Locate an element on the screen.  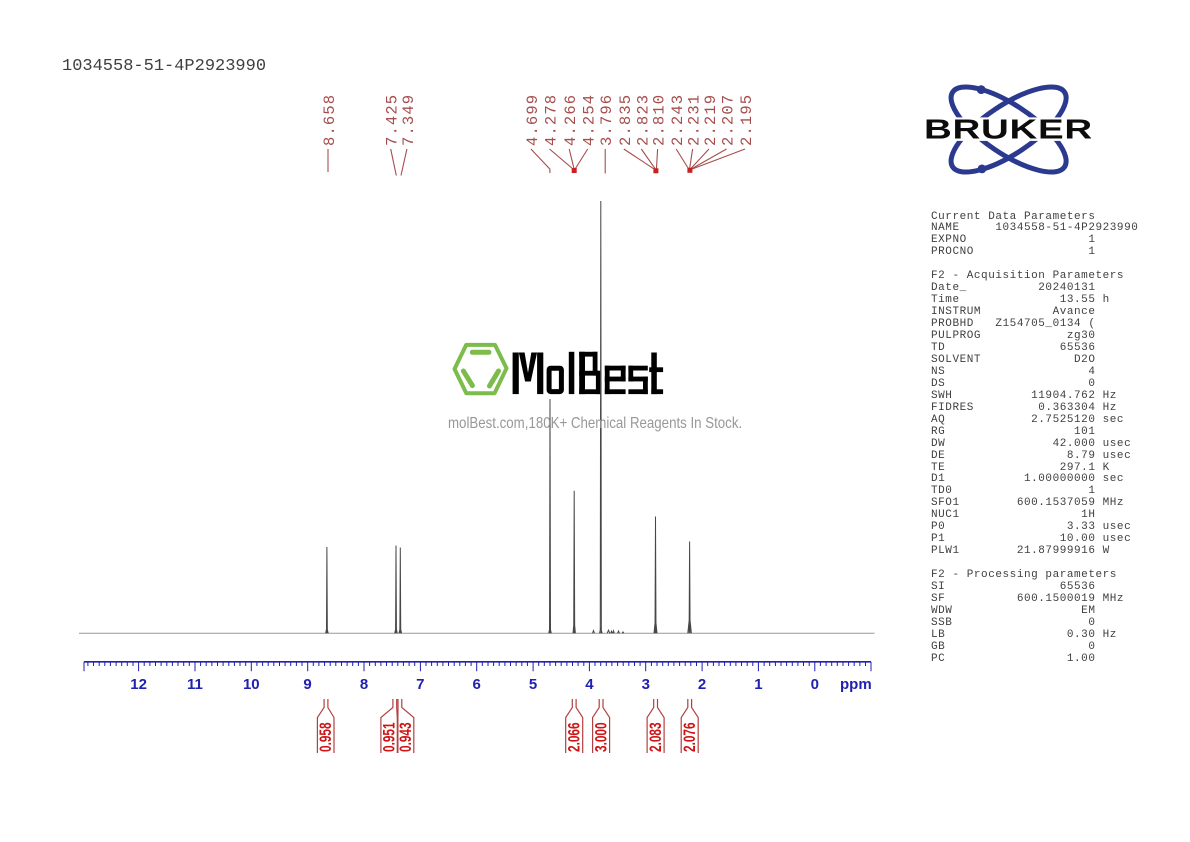
svg-text: 2 is located at coordinates (702, 684).